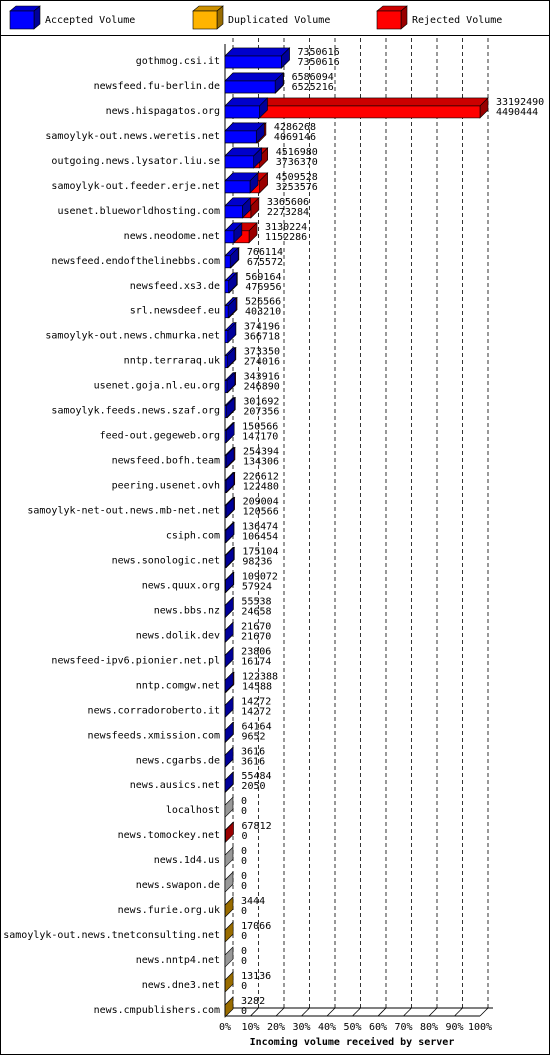  What do you see at coordinates (178, 685) in the screenshot?
I see `y-tick-label: nntp.comgw.net` at bounding box center [178, 685].